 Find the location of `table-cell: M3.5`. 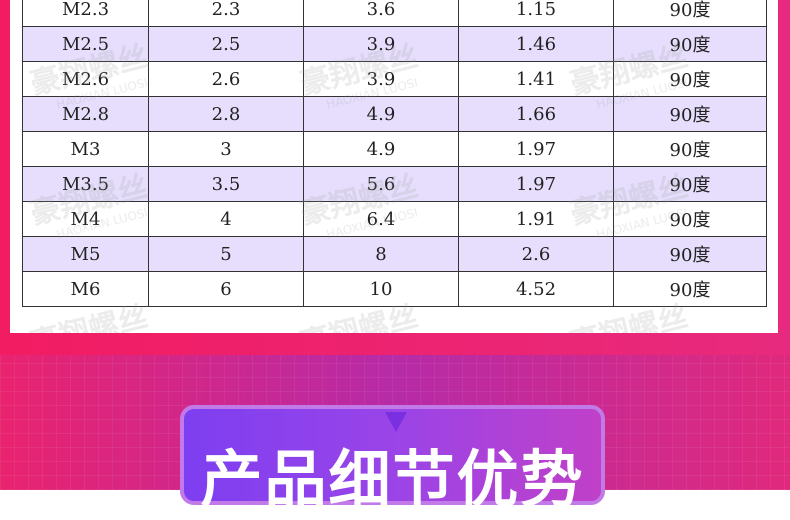

table-cell: M3.5 is located at coordinates (85, 184).